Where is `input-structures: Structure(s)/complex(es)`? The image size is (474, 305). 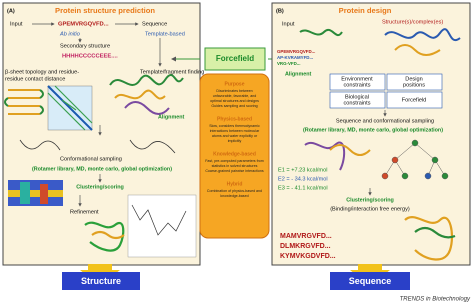 input-structures: Structure(s)/complex(es) is located at coordinates (412, 22).